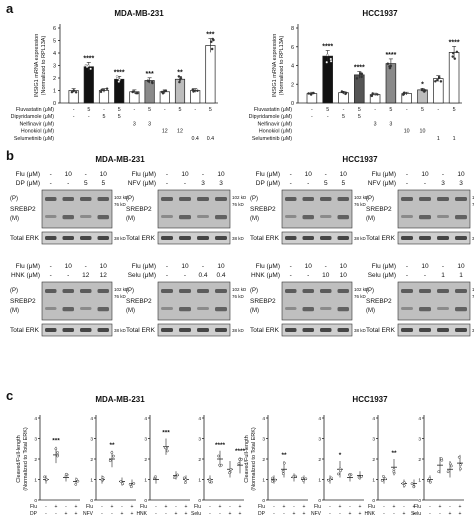 This screenshot has height=526, width=474. Describe the element at coordinates (417, 507) in the screenshot. I see `scatter-cond-label: Flu` at that location.